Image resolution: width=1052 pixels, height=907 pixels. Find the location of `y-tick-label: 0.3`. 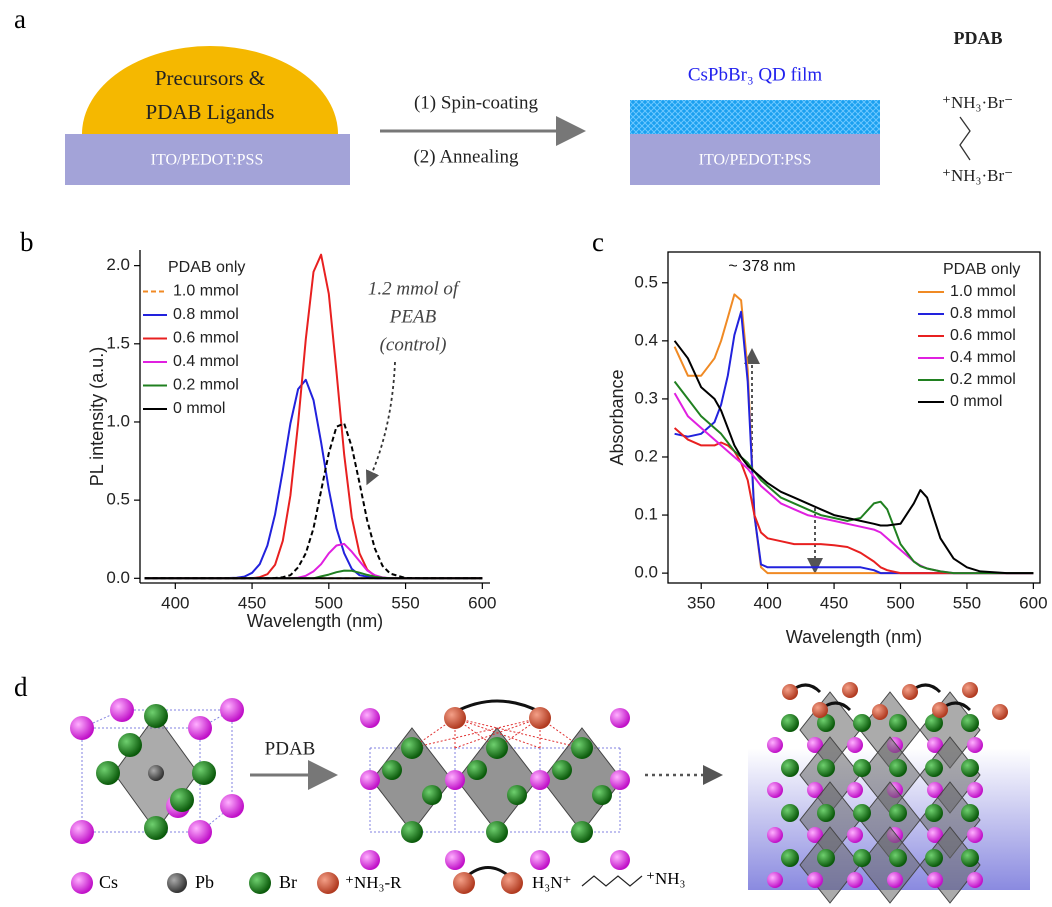

y-tick-label: 0.3 is located at coordinates (646, 397).